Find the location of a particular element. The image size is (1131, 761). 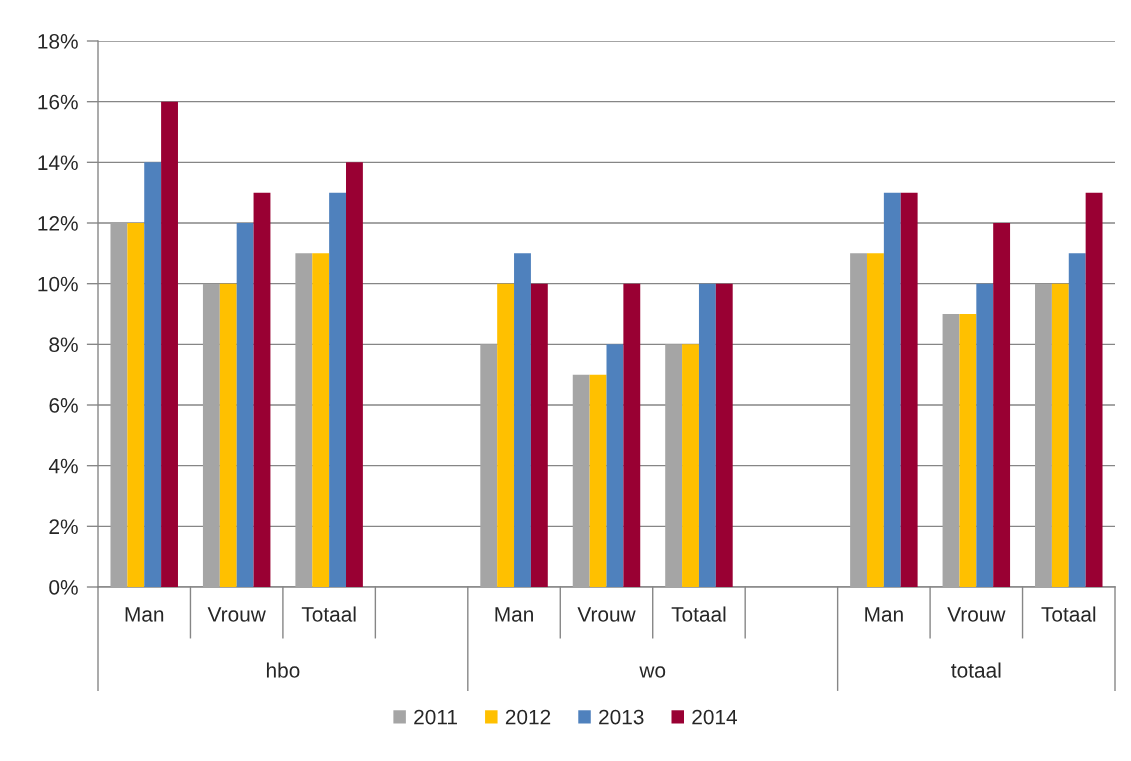

text: wo is located at coordinates (652, 672).